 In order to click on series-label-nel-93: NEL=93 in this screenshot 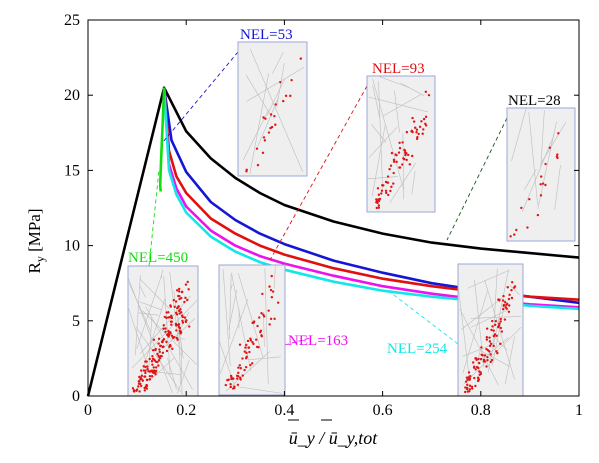, I will do `click(398, 69)`.